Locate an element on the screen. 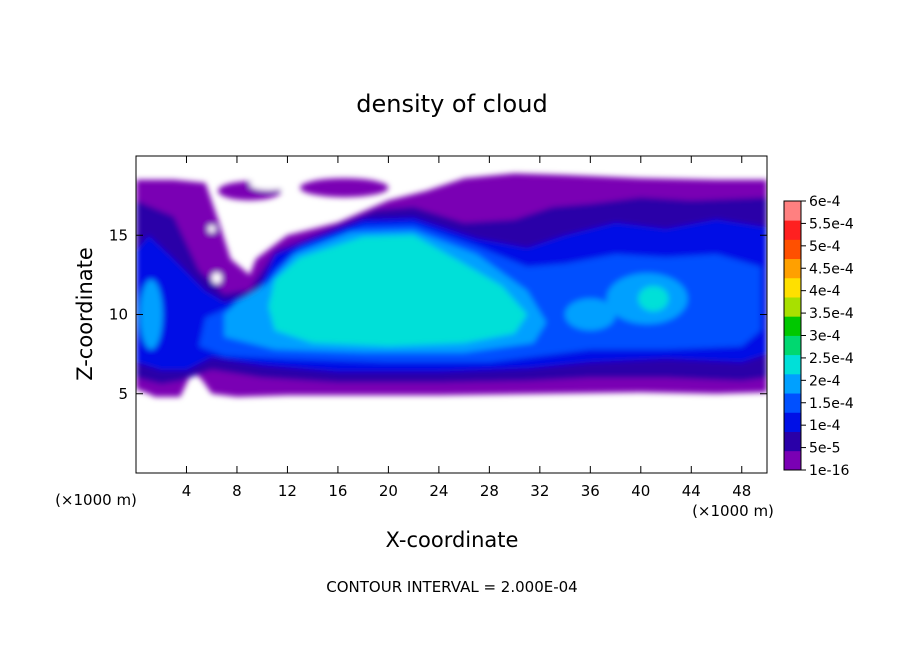  secondary-core-peak is located at coordinates (653, 298).